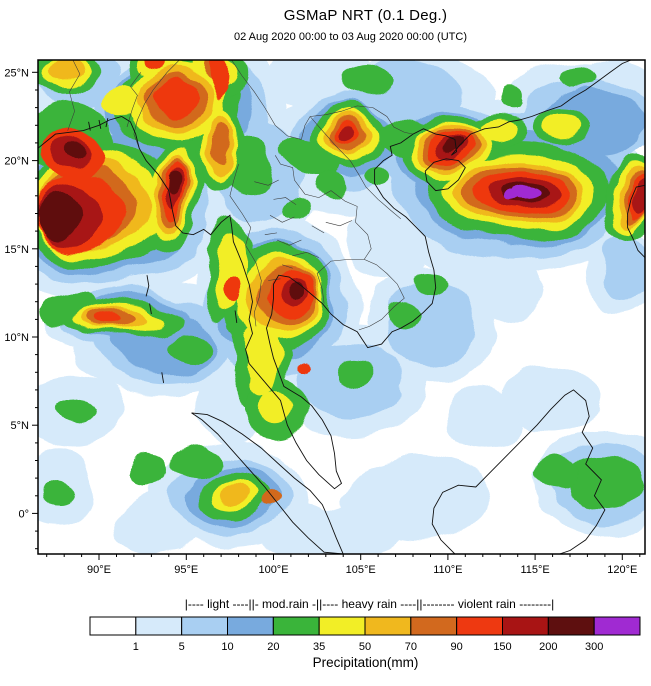 Image resolution: width=651 pixels, height=686 pixels. Describe the element at coordinates (319, 647) in the screenshot. I see `colorbar-tick-label: 35` at that location.